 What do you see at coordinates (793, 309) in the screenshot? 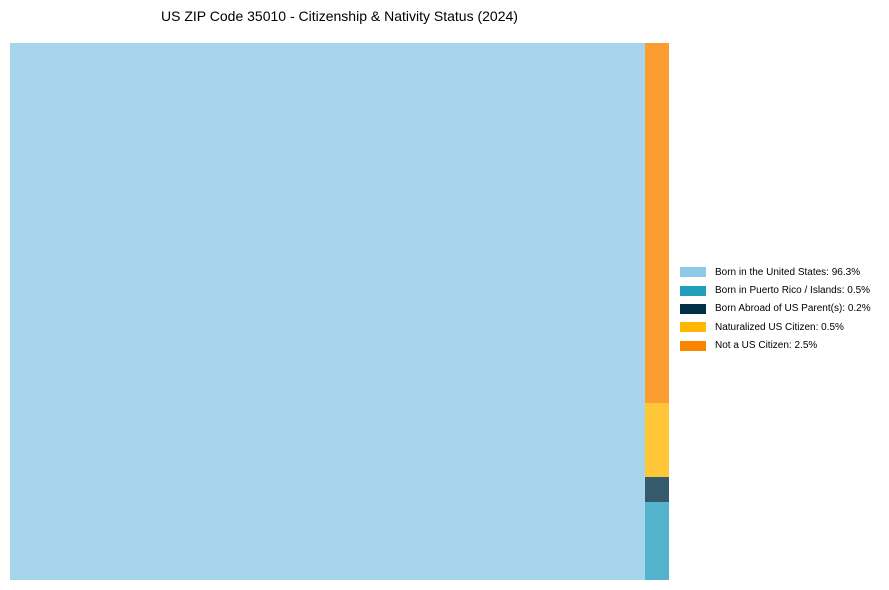
I see `legend-label: Born Abroad of US Parent(s): 0.2%` at bounding box center [793, 309].